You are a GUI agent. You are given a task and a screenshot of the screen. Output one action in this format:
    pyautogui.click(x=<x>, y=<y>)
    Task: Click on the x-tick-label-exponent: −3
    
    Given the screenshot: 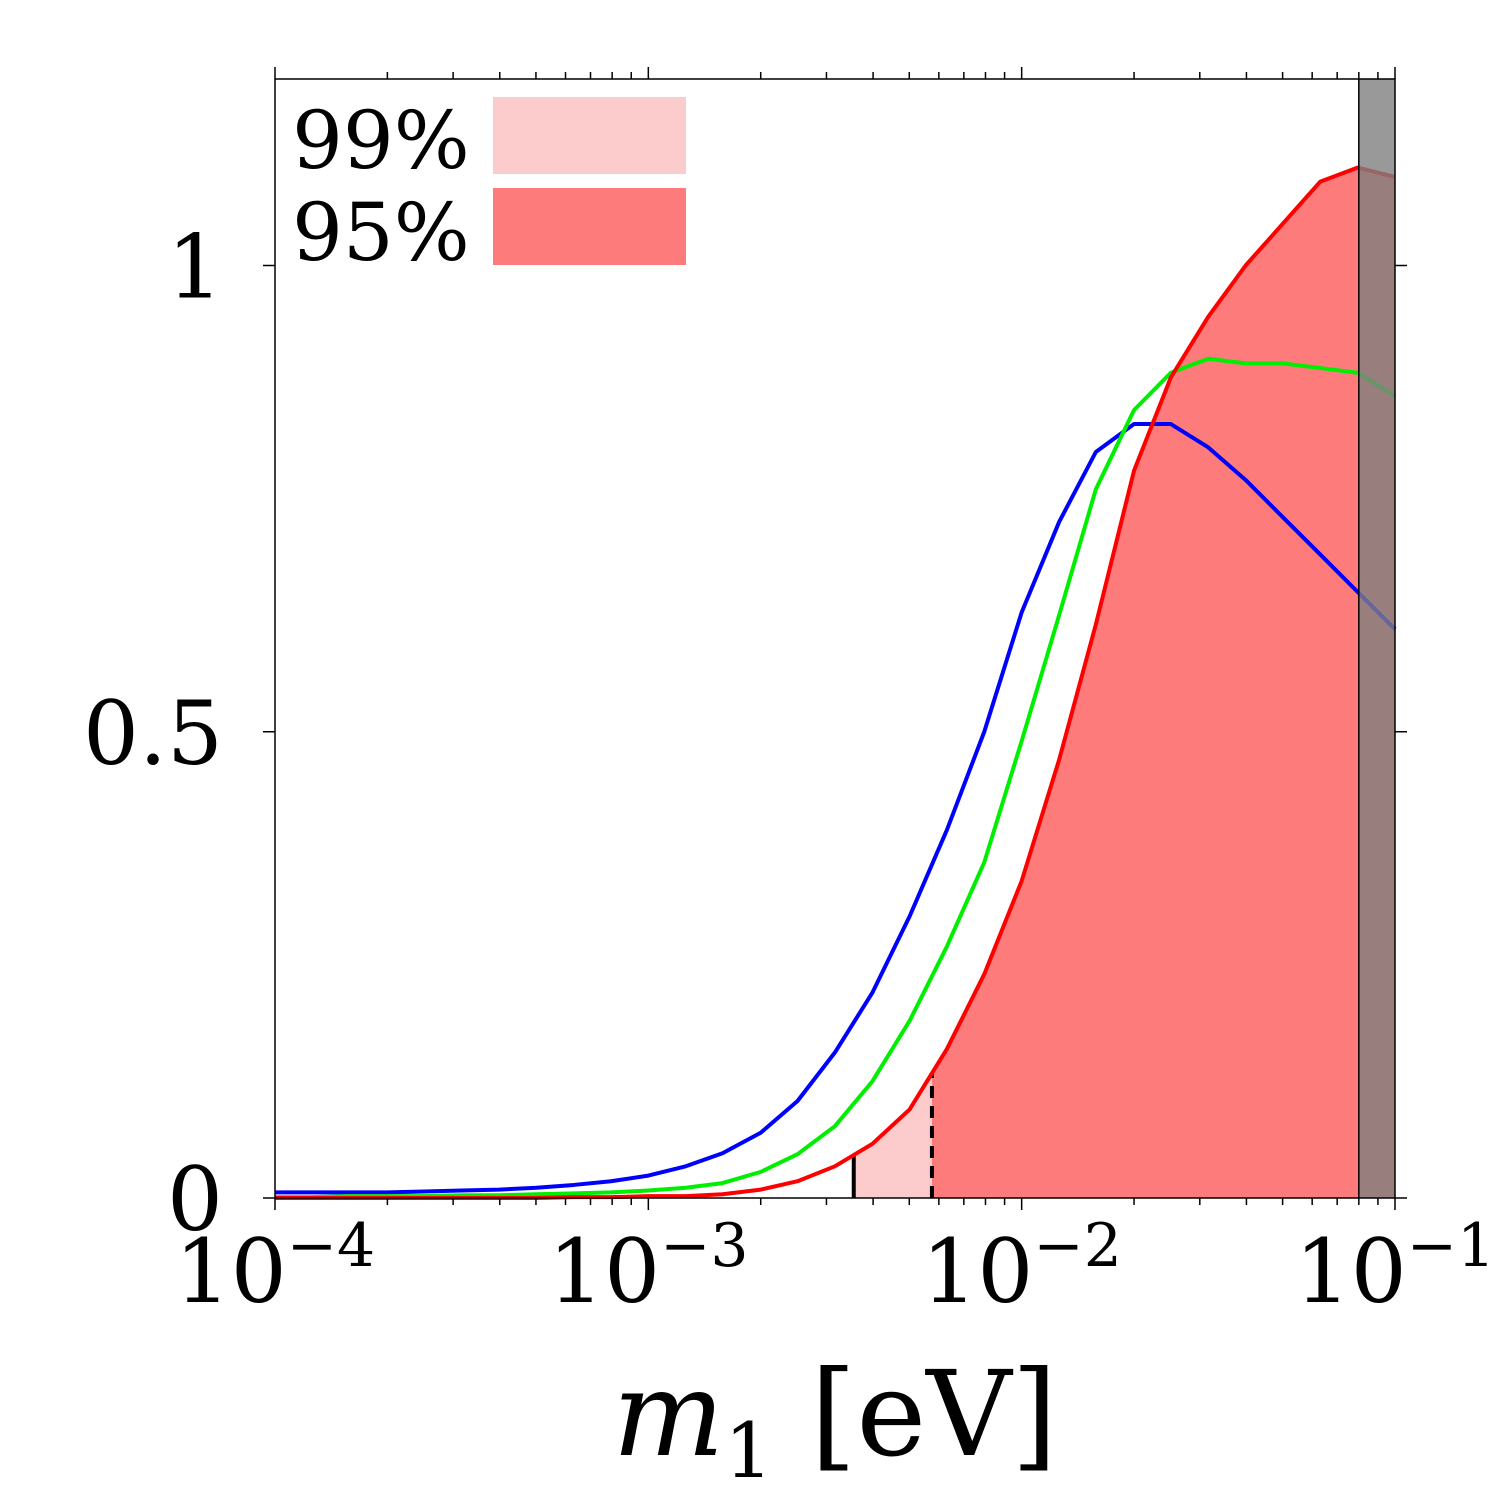 What is the action you would take?
    pyautogui.click(x=704, y=1246)
    